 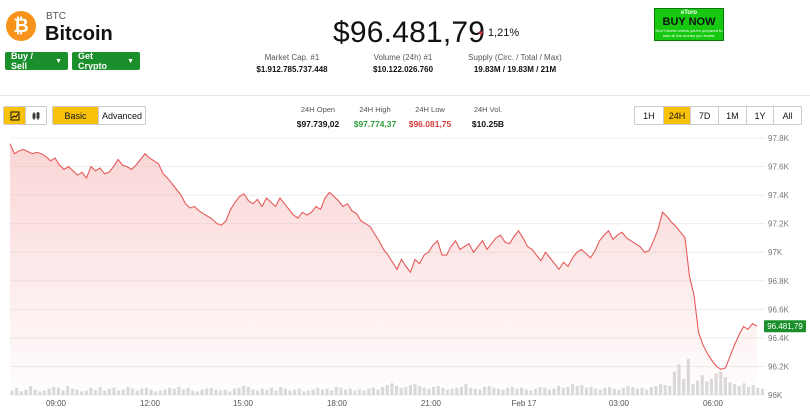 I want to click on volume-stat: Volume (24h) #1 $10.122.026.760, so click(x=403, y=63).